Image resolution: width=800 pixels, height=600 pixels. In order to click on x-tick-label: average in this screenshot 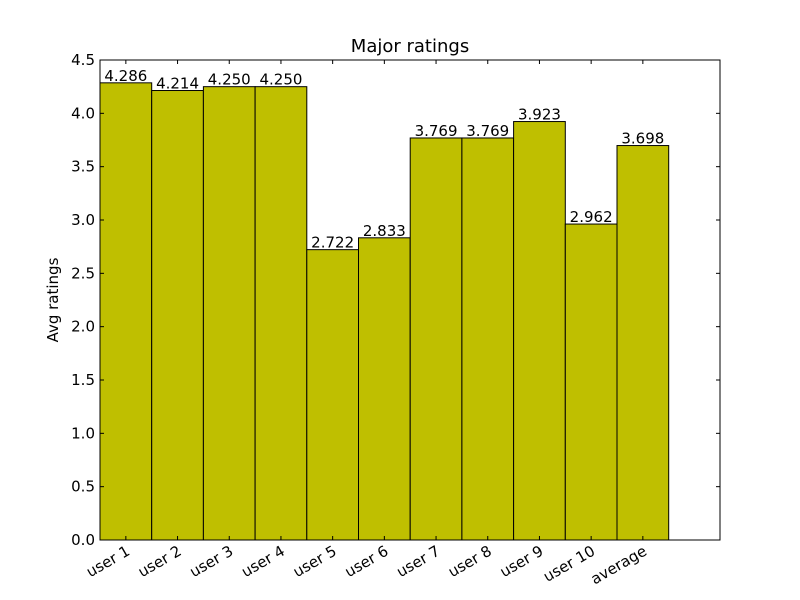, I will do `click(619, 565)`.